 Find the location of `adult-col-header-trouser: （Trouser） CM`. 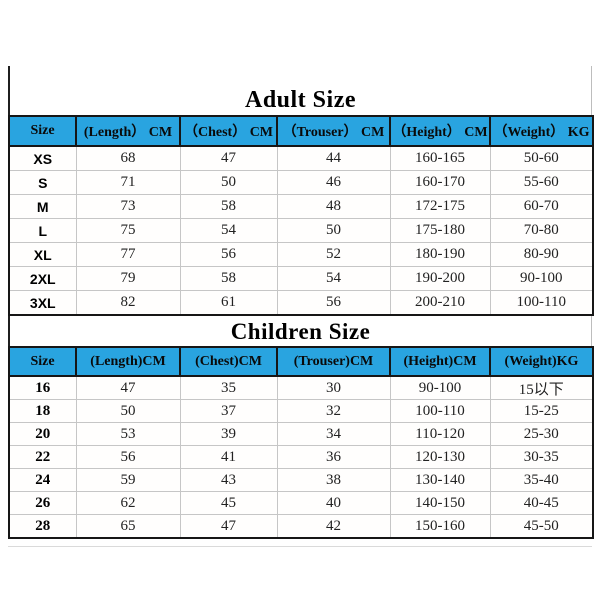

adult-col-header-trouser: （Trouser） CM is located at coordinates (333, 131).